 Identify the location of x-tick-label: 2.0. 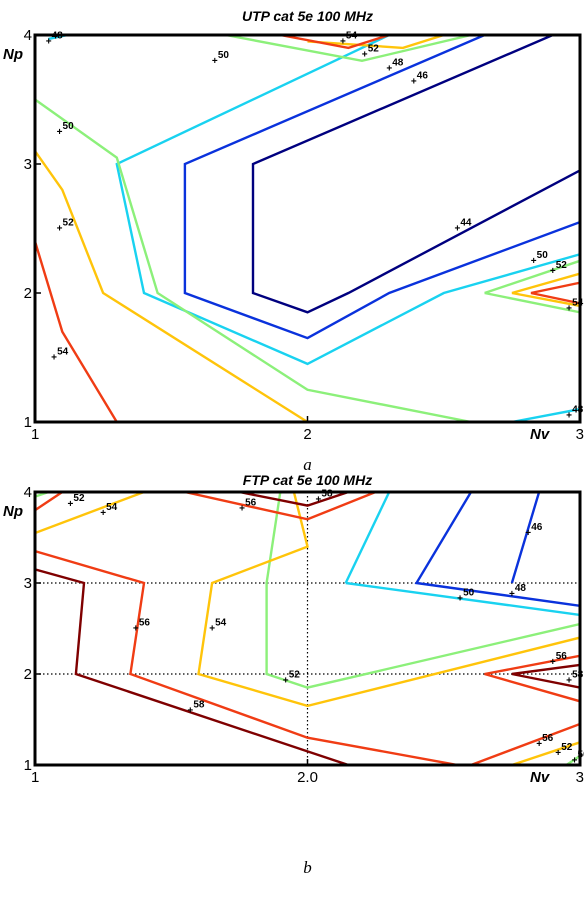
(307, 777).